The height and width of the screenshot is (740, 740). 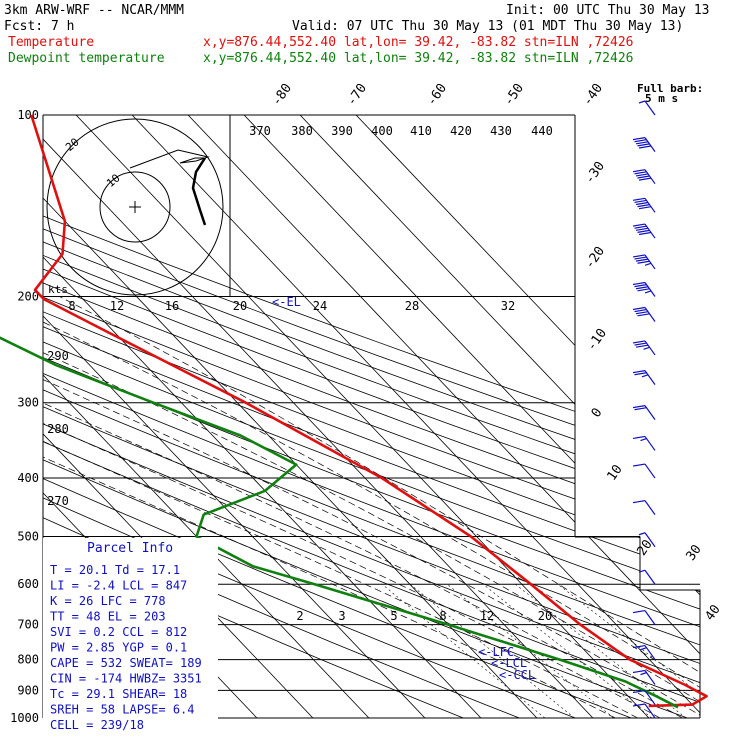 What do you see at coordinates (24, 718) in the screenshot?
I see `pressure-tick-label: 1000` at bounding box center [24, 718].